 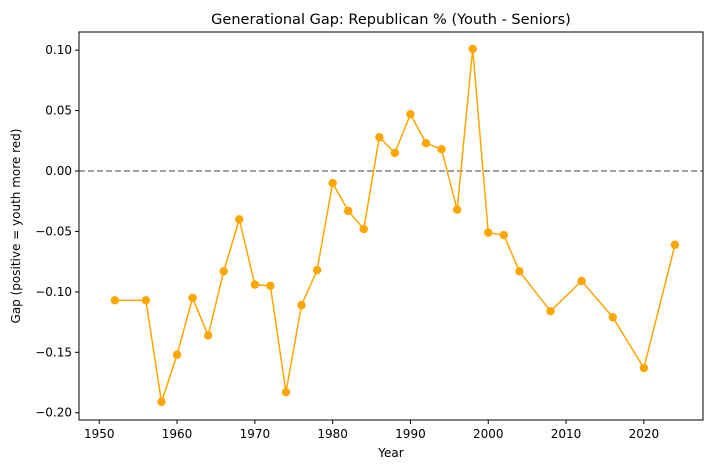 What do you see at coordinates (644, 434) in the screenshot?
I see `x-tick-label: 2020` at bounding box center [644, 434].